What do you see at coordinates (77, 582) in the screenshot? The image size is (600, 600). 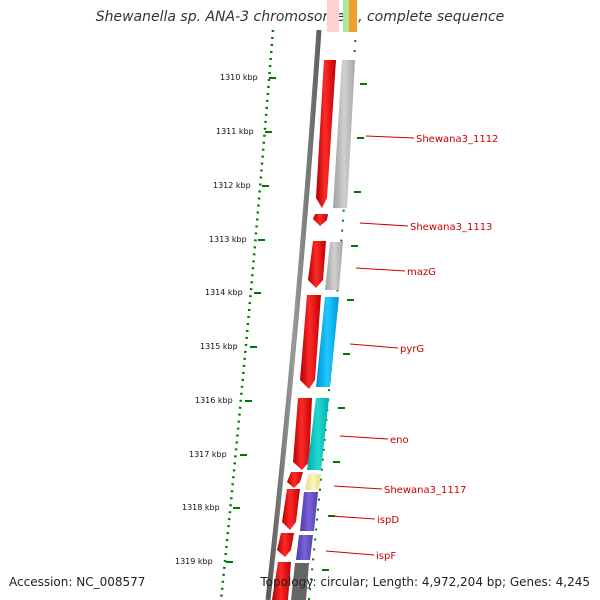 I see `accession-text: Accession: NC_008577` at bounding box center [77, 582].